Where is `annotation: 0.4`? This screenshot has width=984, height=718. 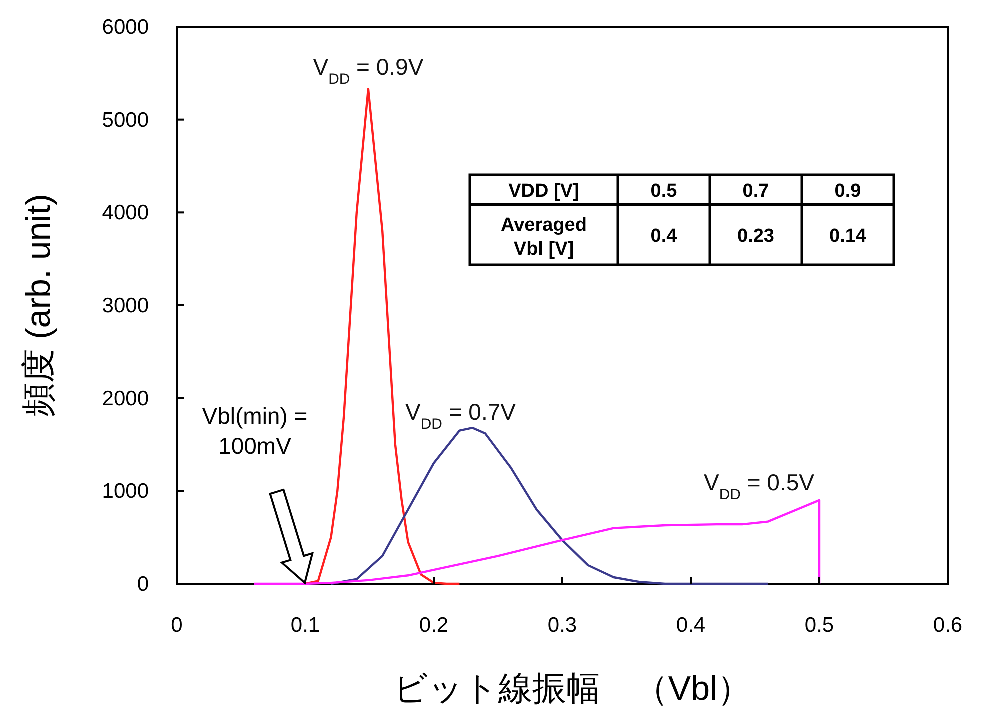
annotation: 0.4 is located at coordinates (664, 236).